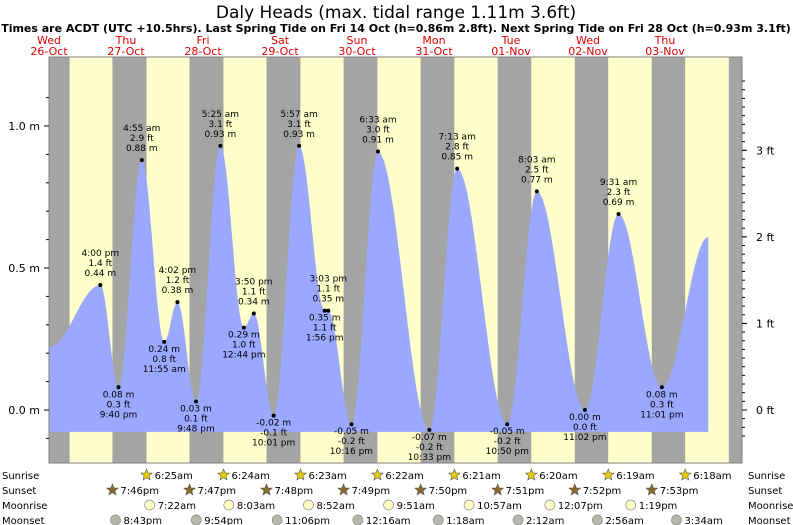  What do you see at coordinates (765, 237) in the screenshot?
I see `y-right-tick-label: 2 ft` at bounding box center [765, 237].